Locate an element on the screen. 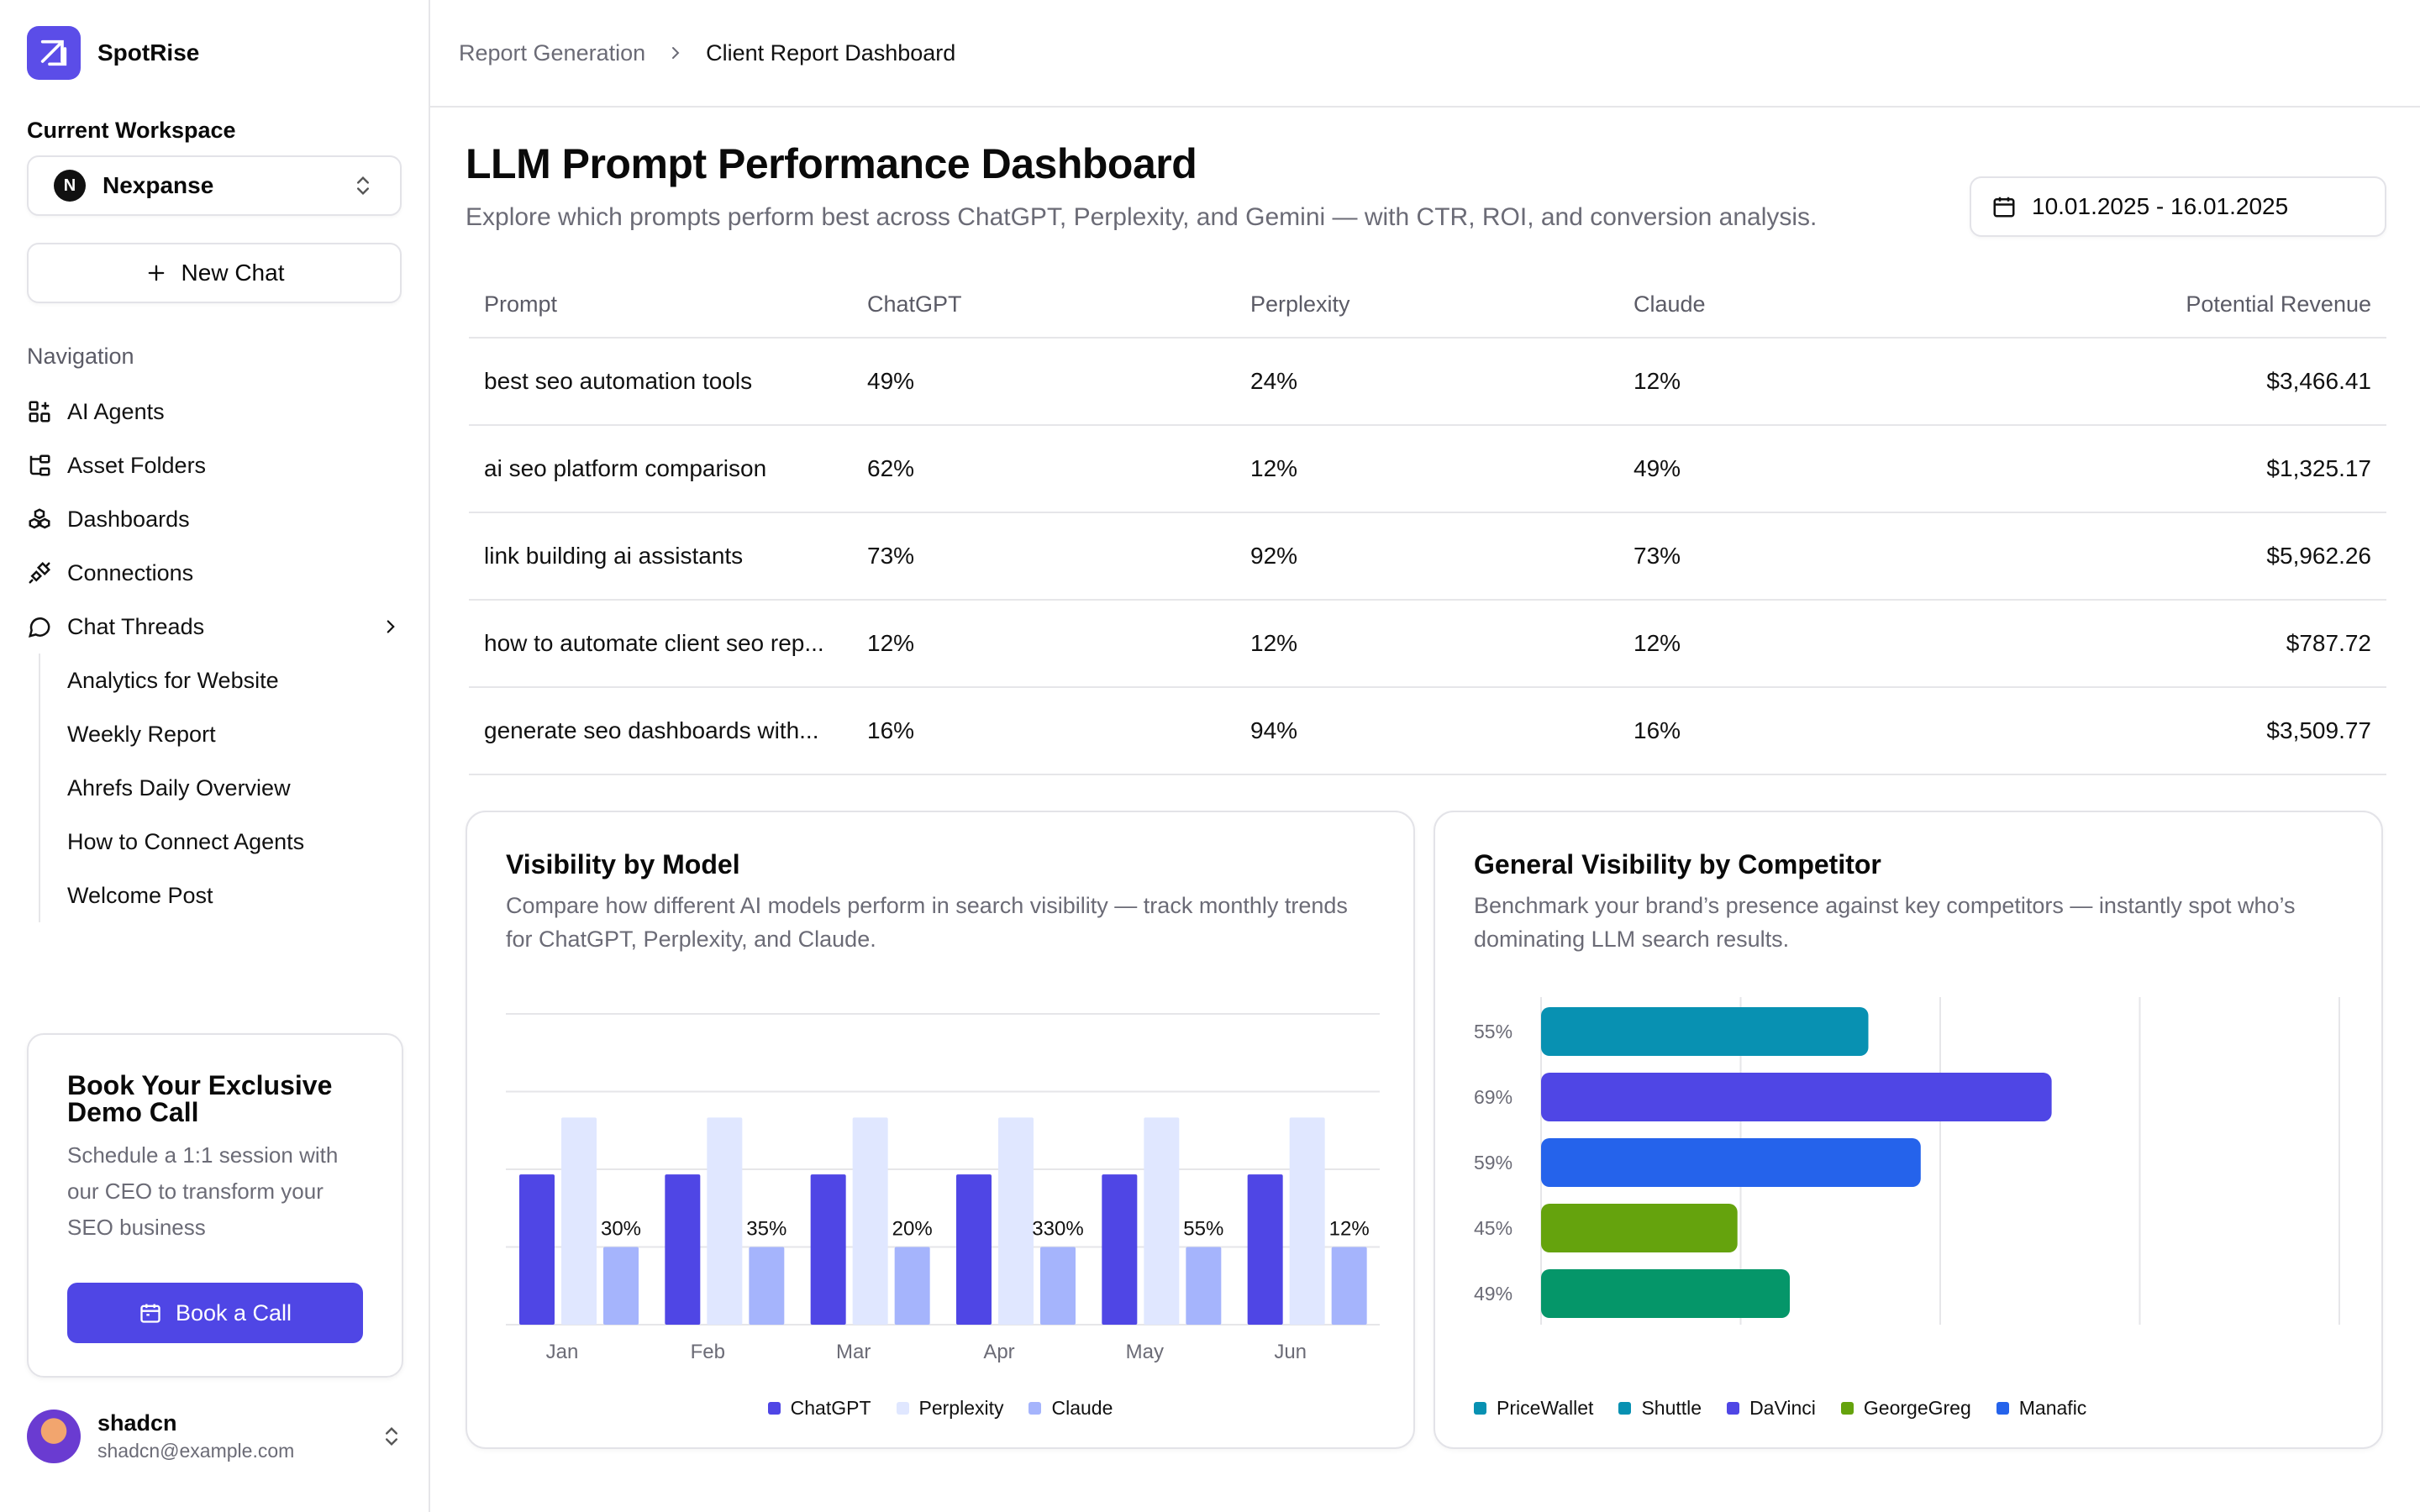 This screenshot has width=2420, height=1512. user-menu: shadcn shadcn@example.com is located at coordinates (215, 1436).